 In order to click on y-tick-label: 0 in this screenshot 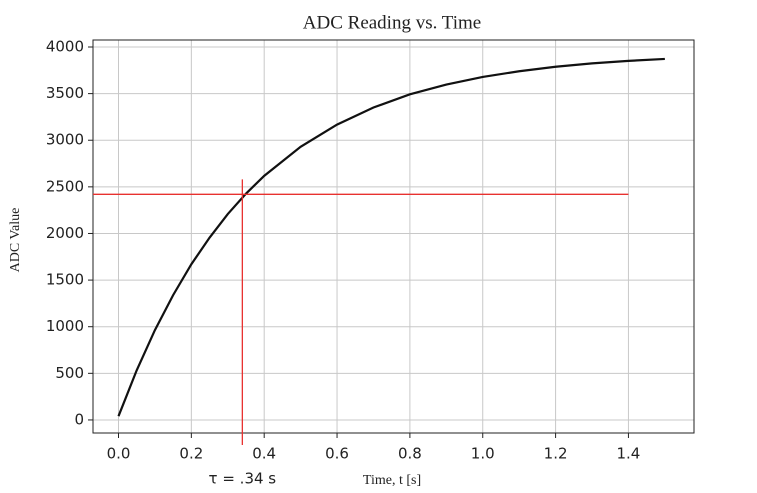, I will do `click(79, 419)`.